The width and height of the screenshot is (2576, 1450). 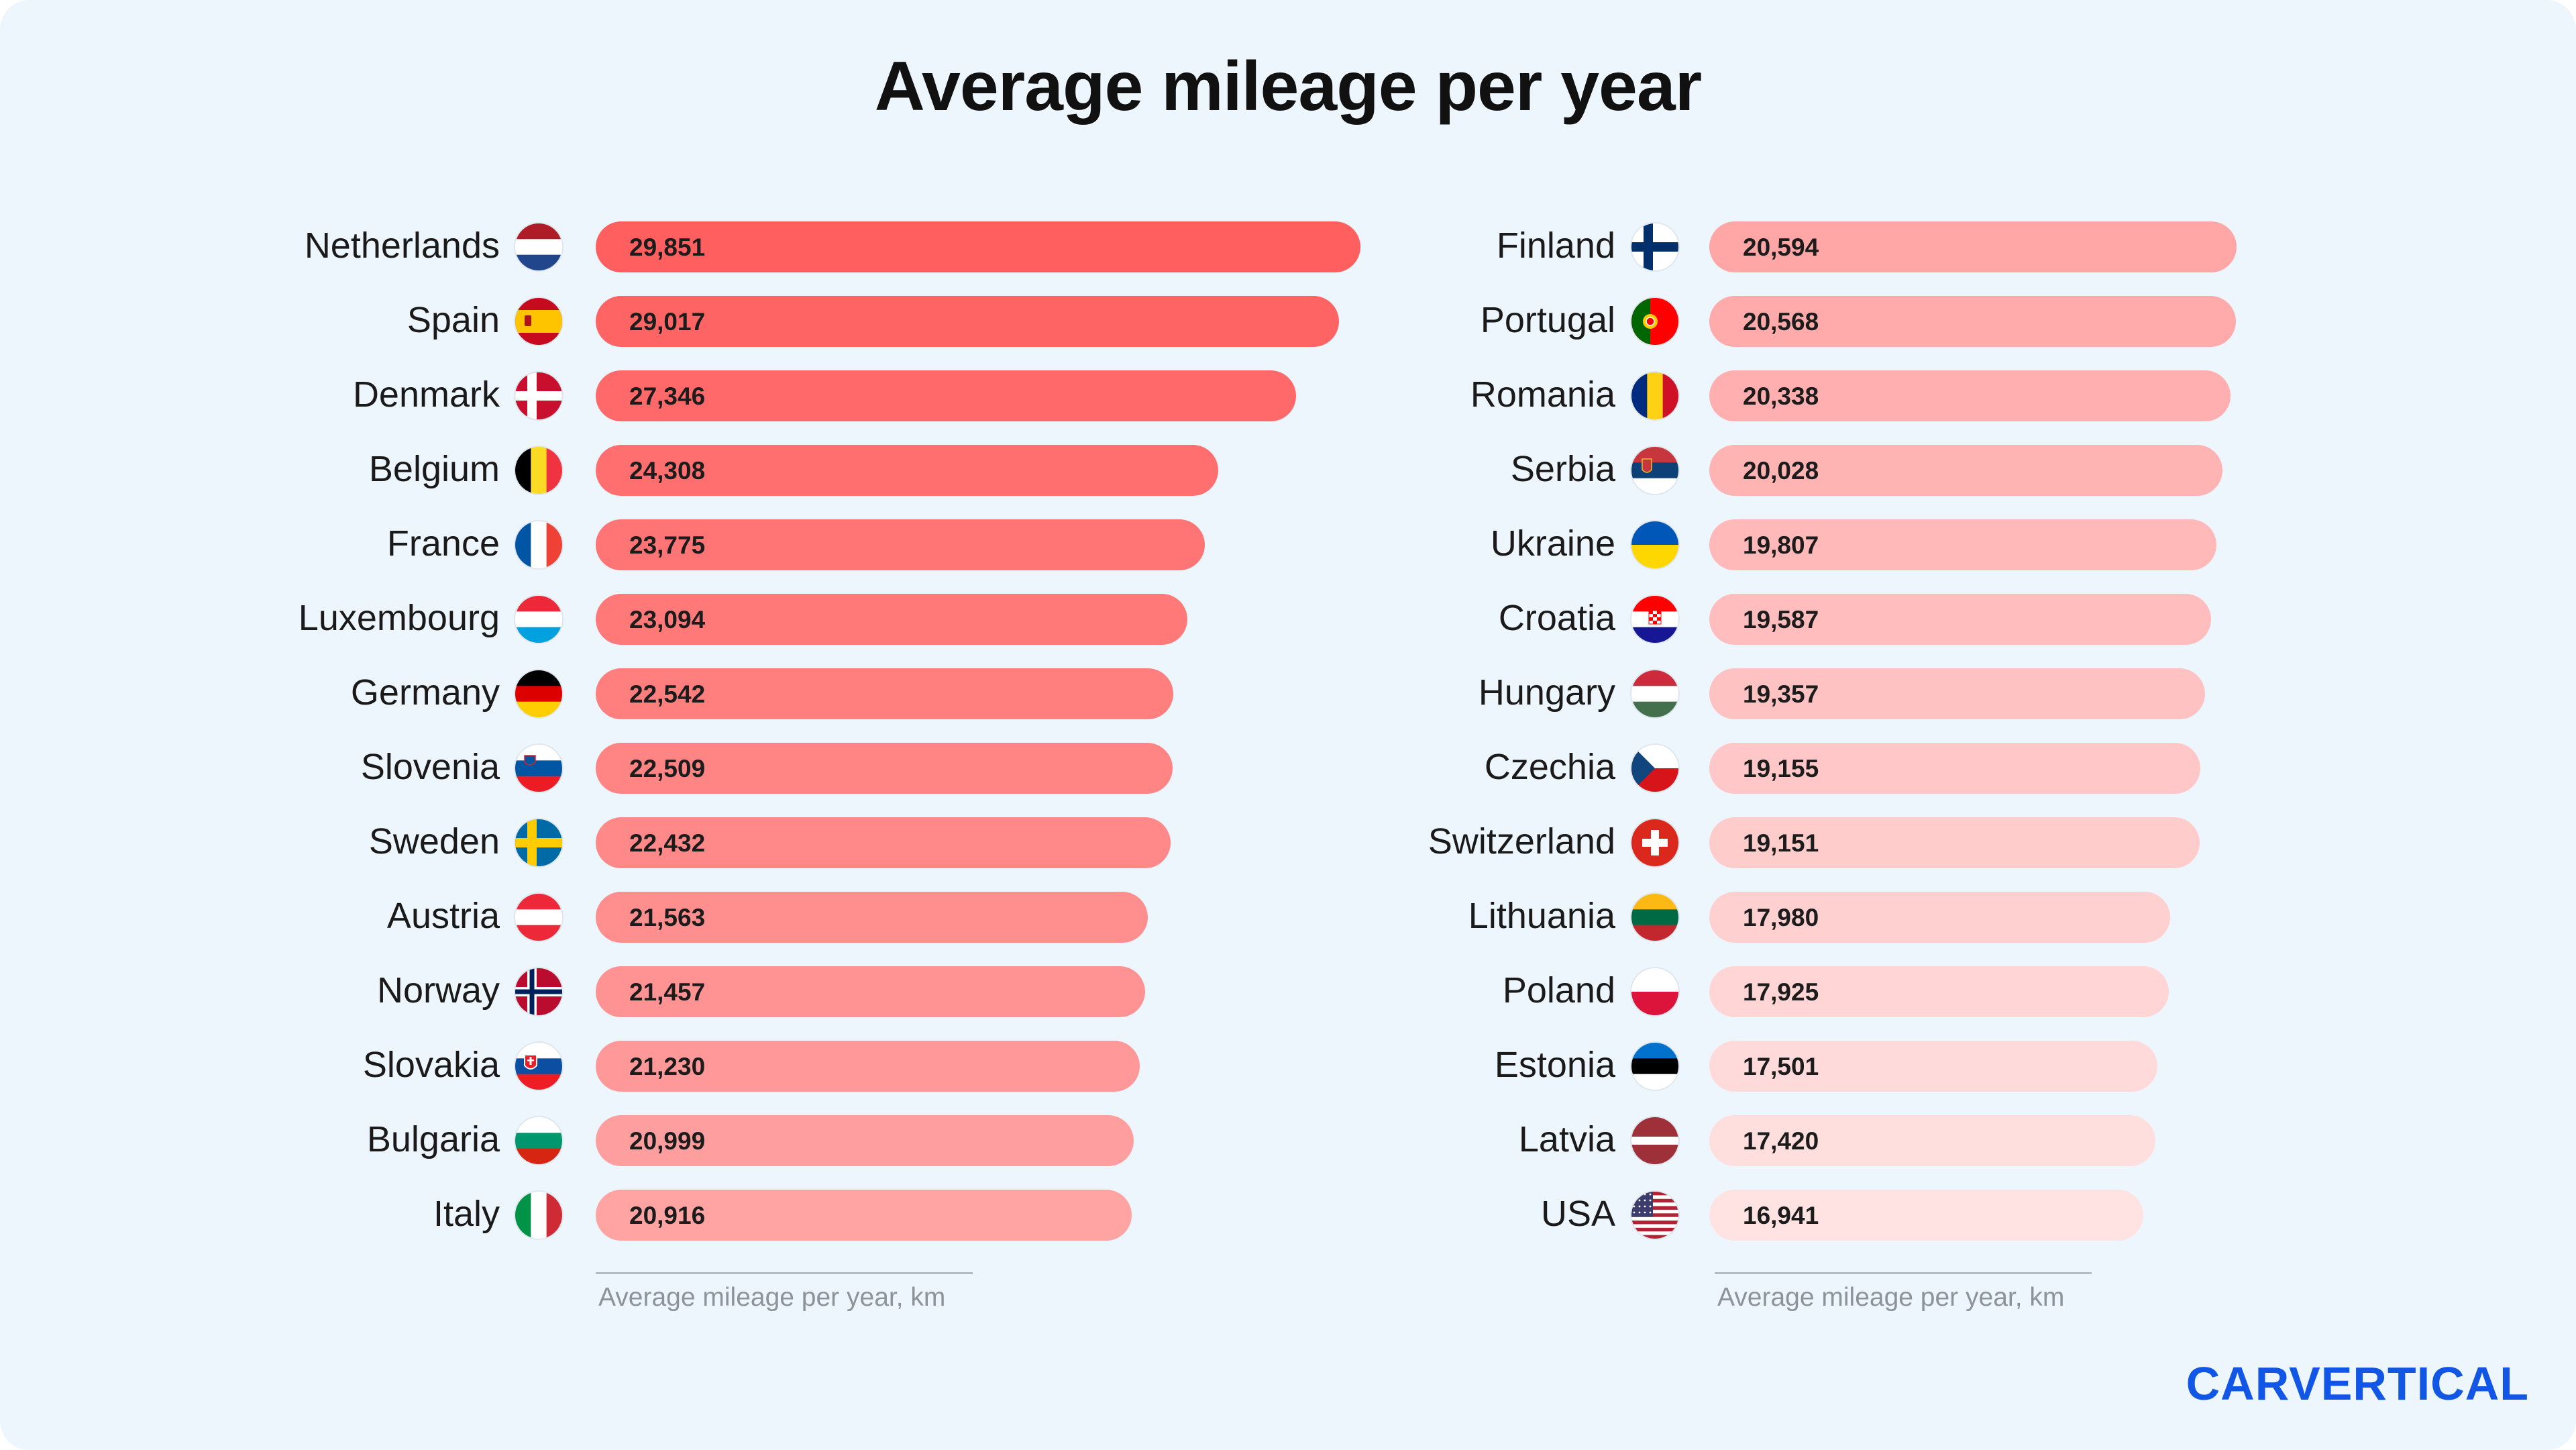 I want to click on value-label: 19,151, so click(x=1781, y=843).